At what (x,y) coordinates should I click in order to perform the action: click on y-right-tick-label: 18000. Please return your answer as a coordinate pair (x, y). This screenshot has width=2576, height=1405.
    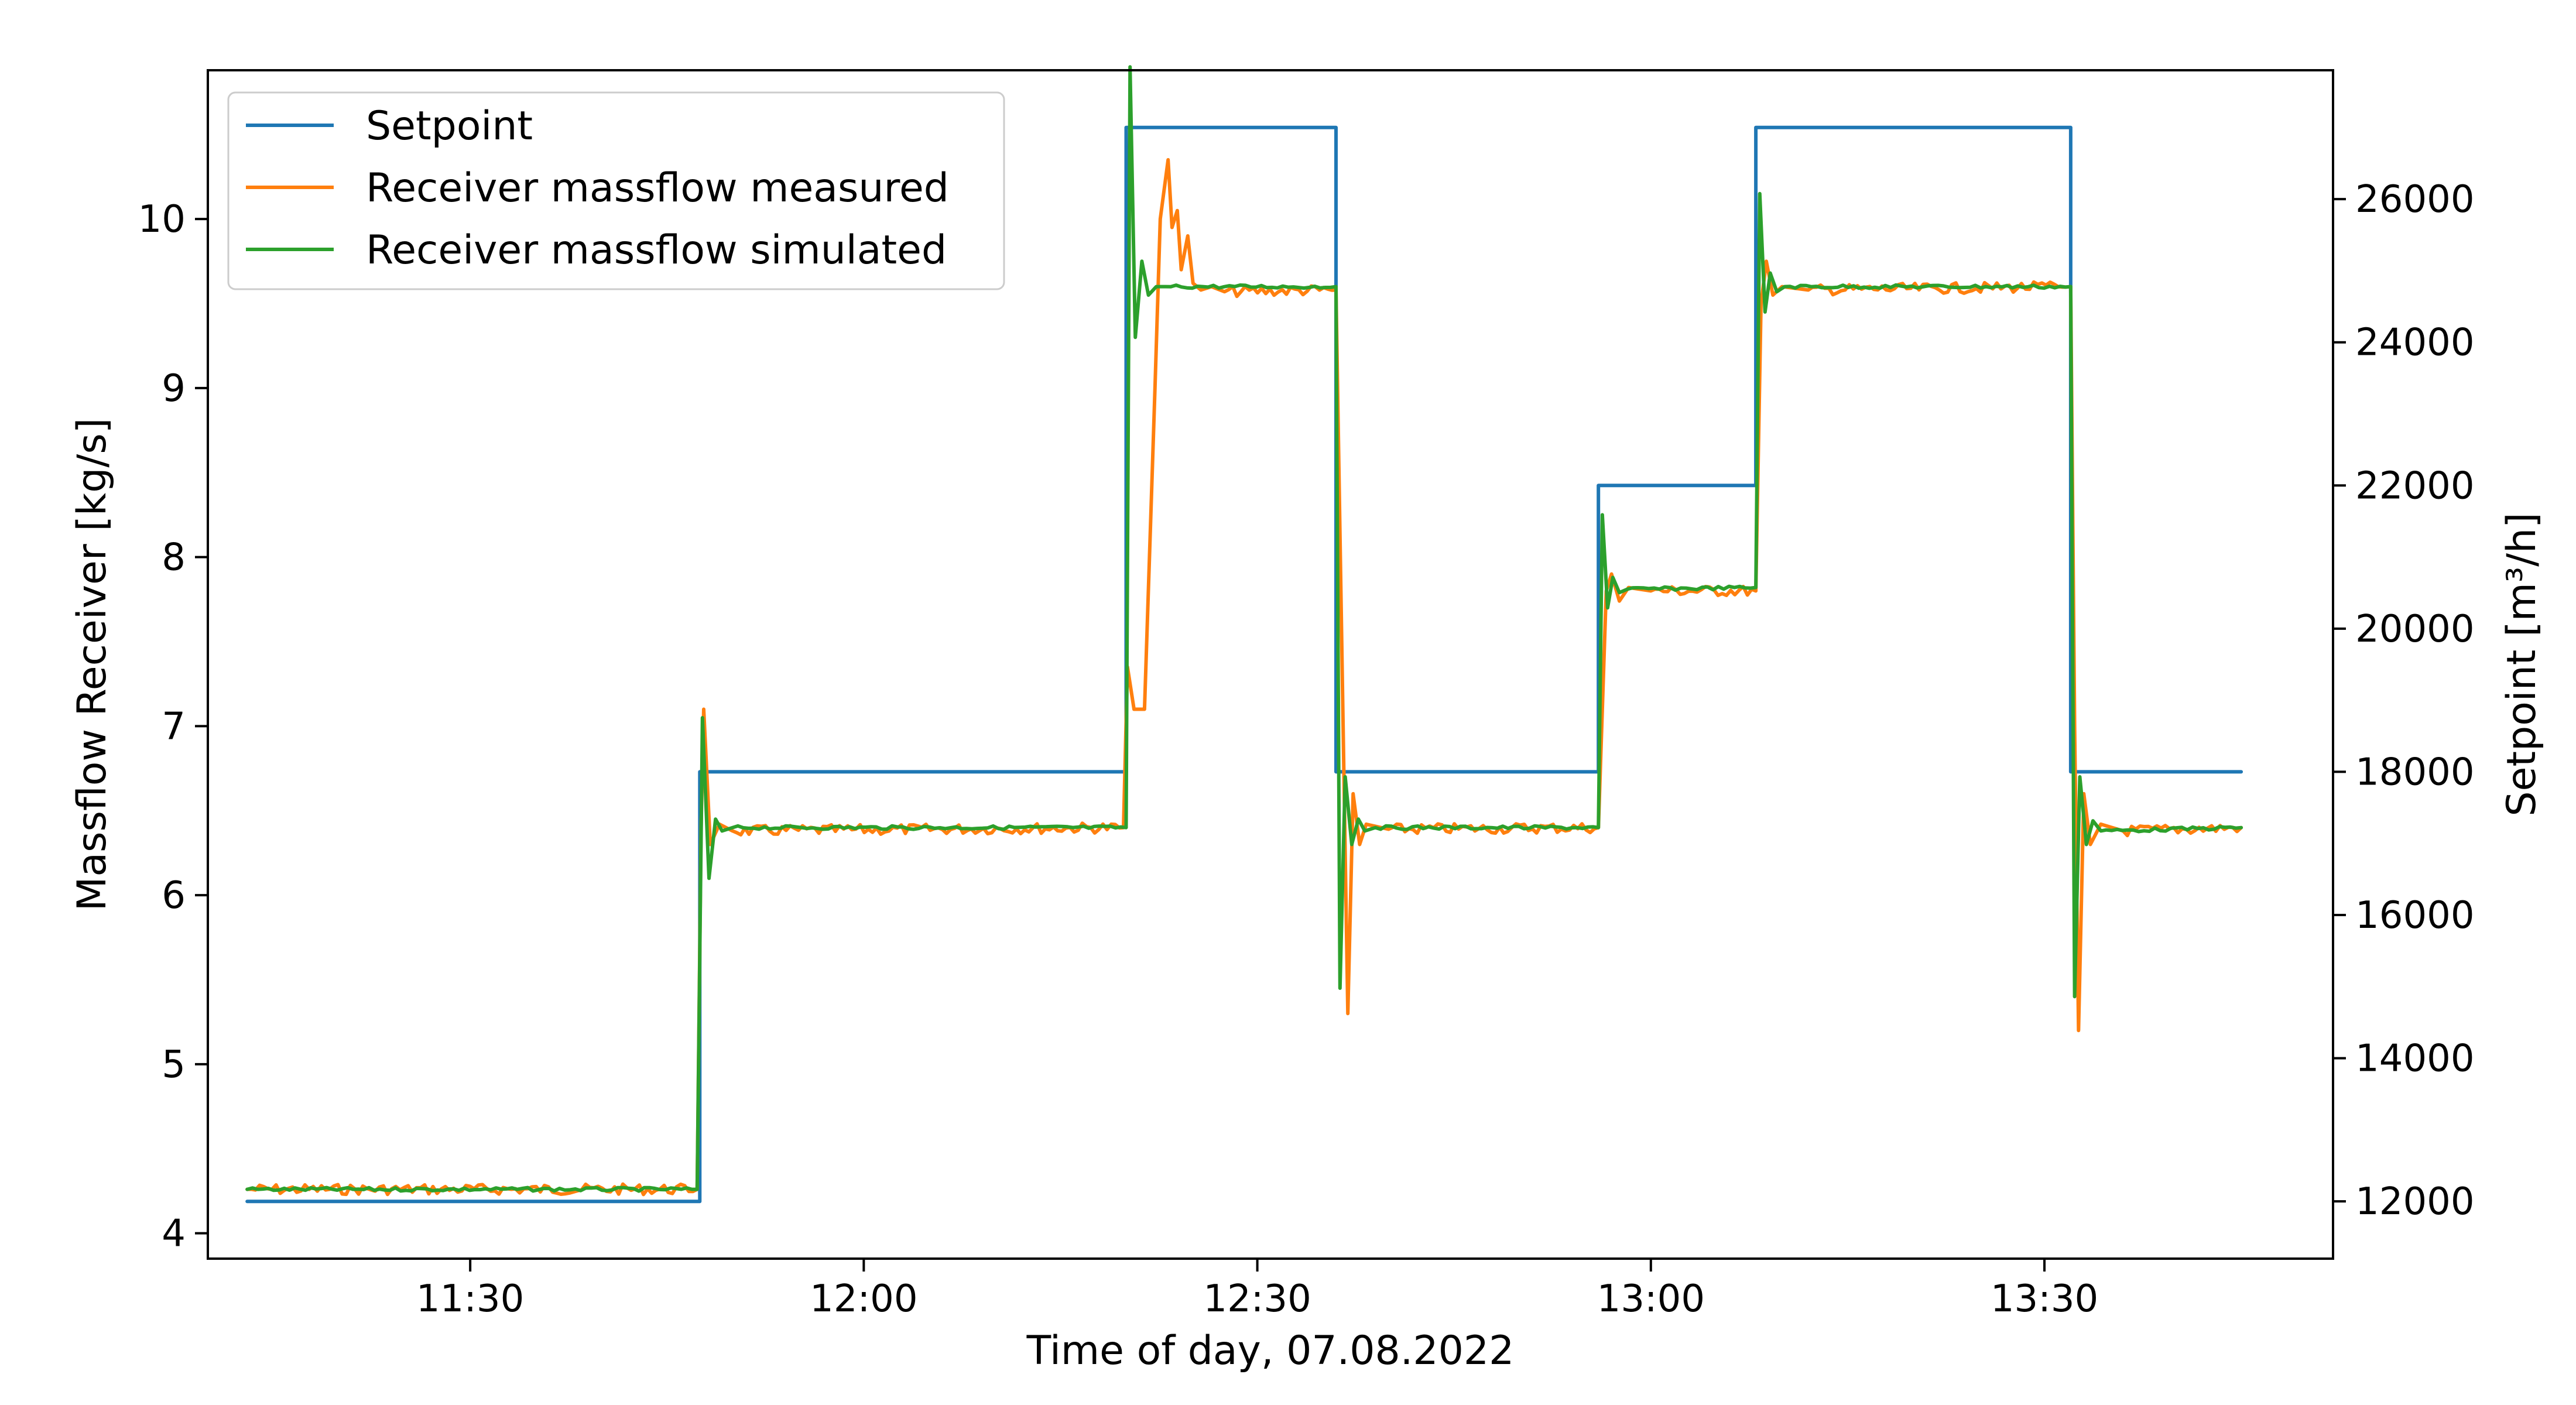
    Looking at the image, I should click on (2415, 773).